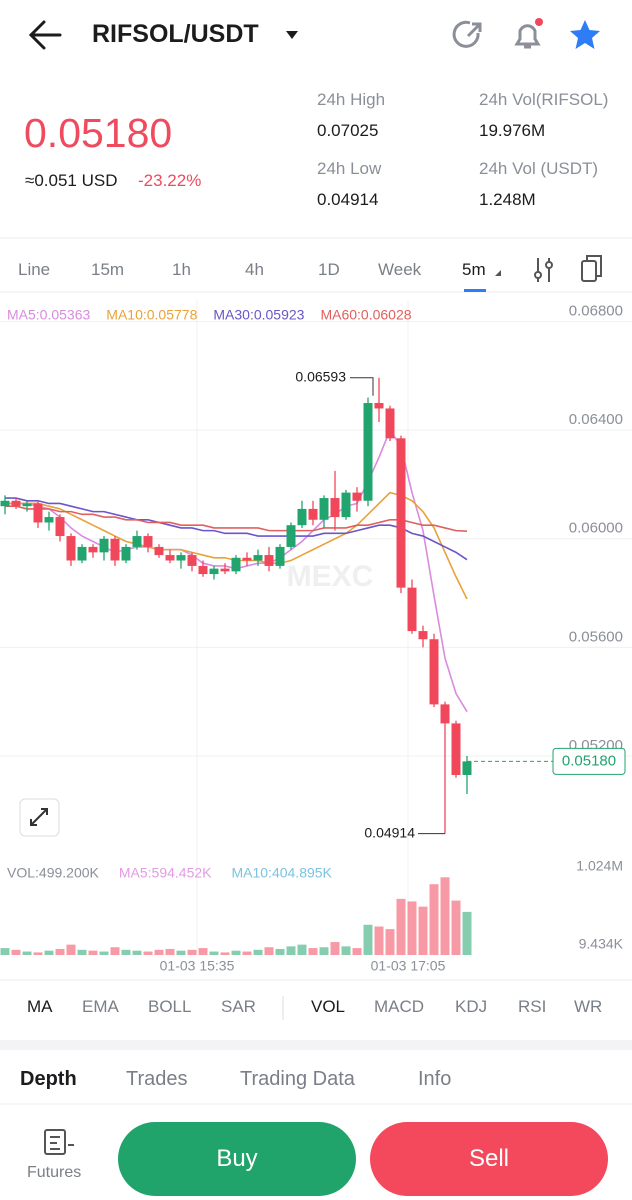 The image size is (632, 1200). What do you see at coordinates (236, 529) in the screenshot?
I see `ma-line` at bounding box center [236, 529].